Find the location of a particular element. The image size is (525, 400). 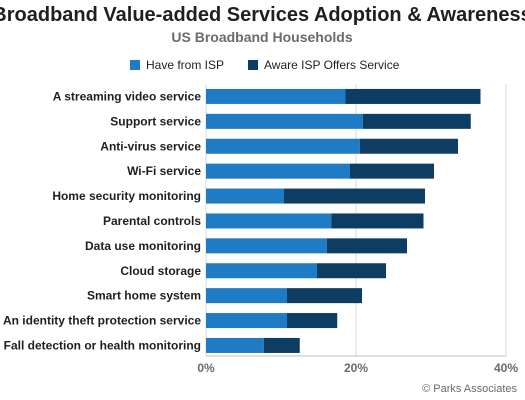

category-label: Smart home system is located at coordinates (144, 296).